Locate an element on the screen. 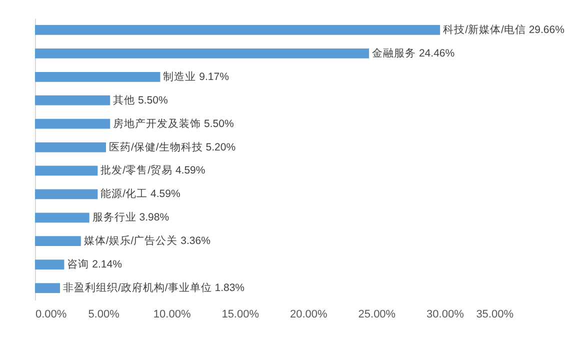 This screenshot has height=346, width=575. x-tick-label: 25.00% is located at coordinates (377, 314).